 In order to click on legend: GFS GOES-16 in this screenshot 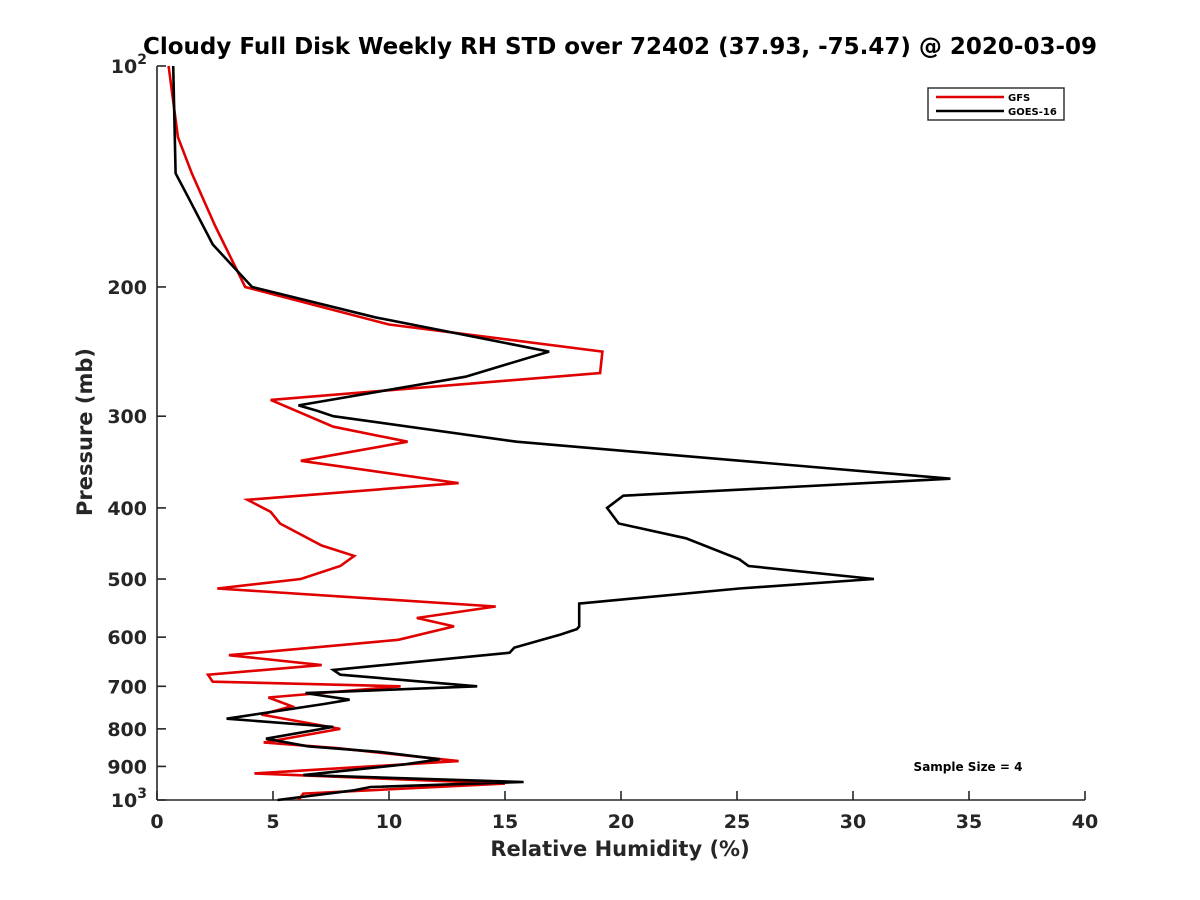, I will do `click(996, 104)`.